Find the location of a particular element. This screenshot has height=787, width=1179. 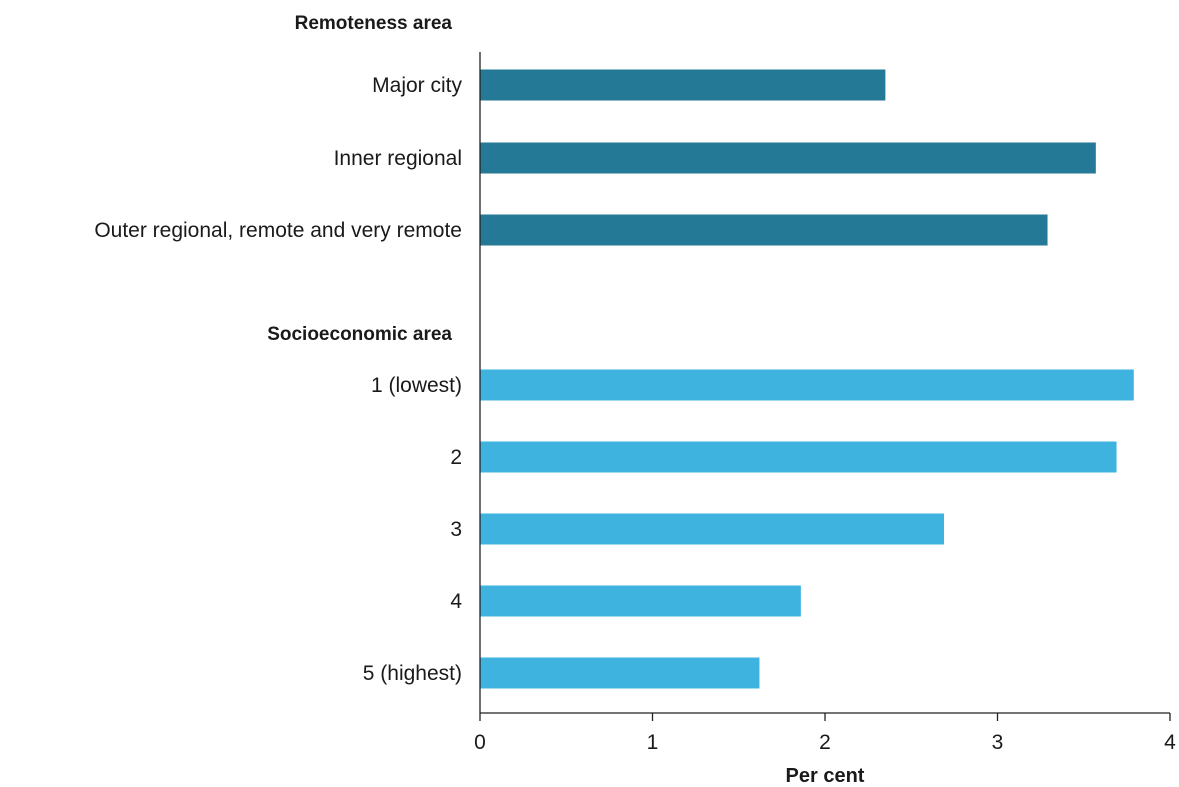

x-tick-label-2: 2 is located at coordinates (825, 742).